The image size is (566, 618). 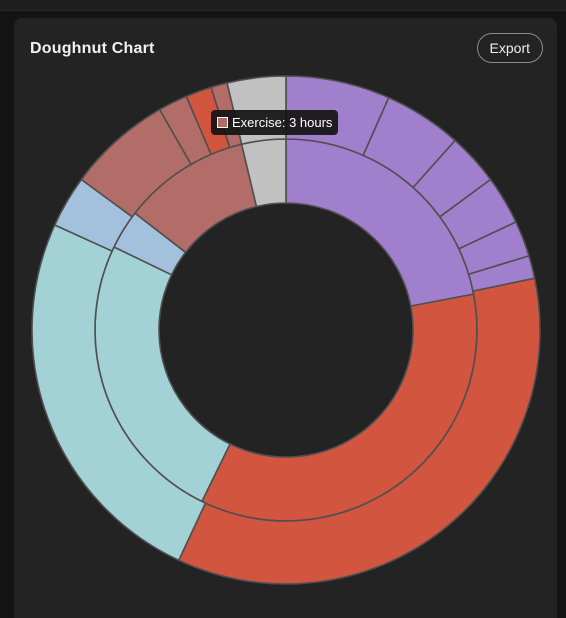 What do you see at coordinates (509, 48) in the screenshot?
I see `export-button: Export` at bounding box center [509, 48].